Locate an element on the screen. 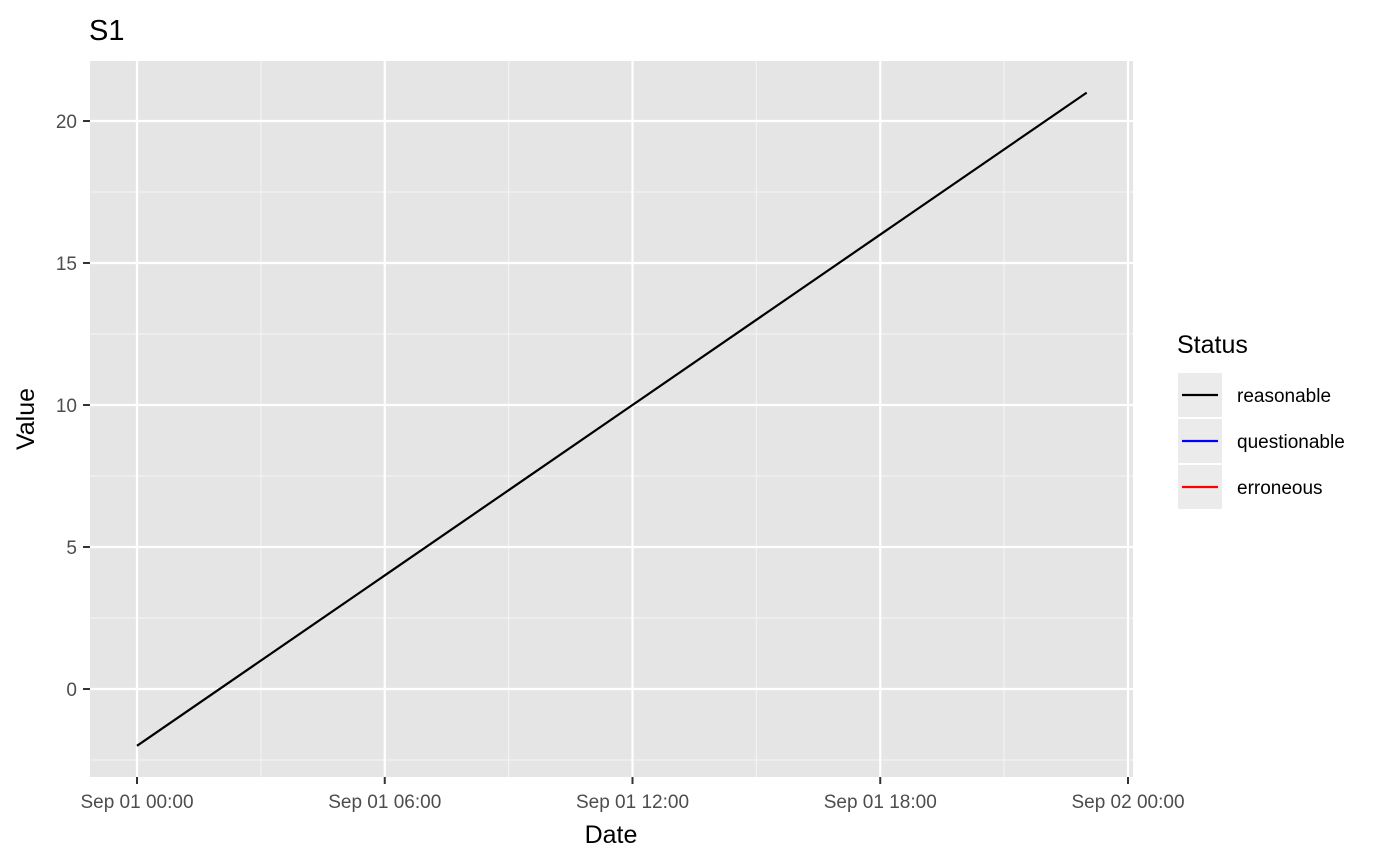 This screenshot has width=1400, height=865. y-tick-label: 0 is located at coordinates (71, 690).